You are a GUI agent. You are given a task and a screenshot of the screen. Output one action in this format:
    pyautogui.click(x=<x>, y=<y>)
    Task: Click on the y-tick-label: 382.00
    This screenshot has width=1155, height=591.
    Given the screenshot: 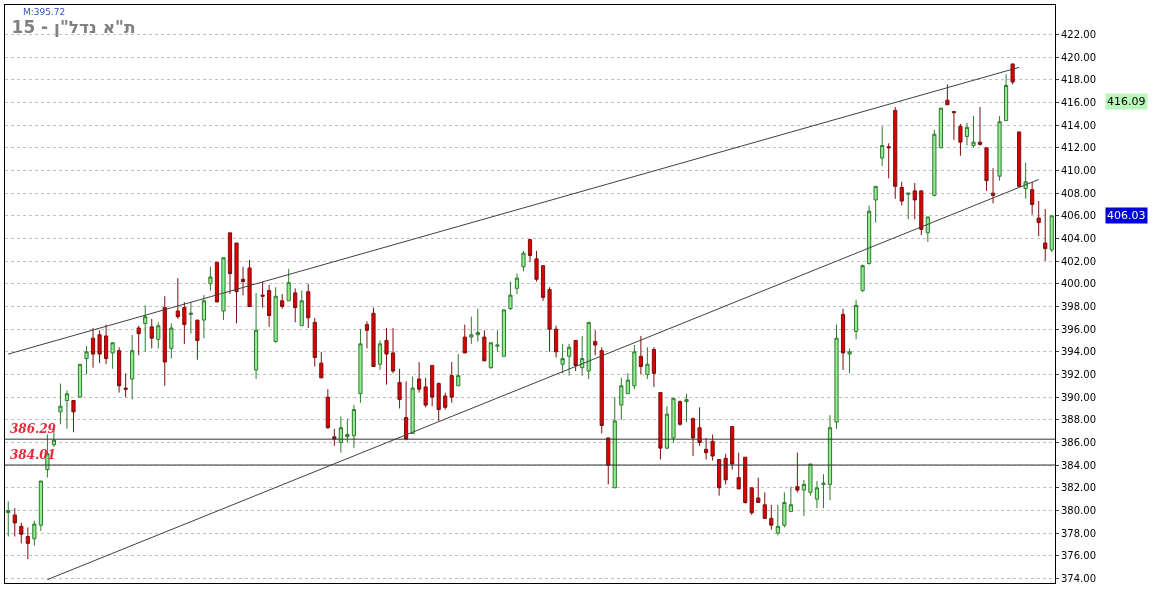 What is the action you would take?
    pyautogui.click(x=1078, y=488)
    